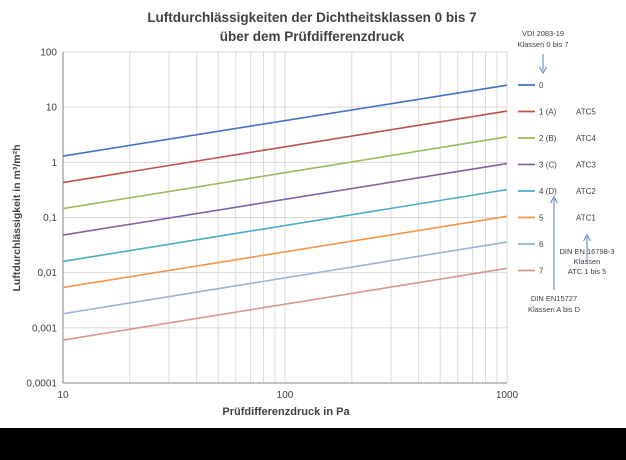  What do you see at coordinates (543, 33) in the screenshot?
I see `vdi-annotation-line-1: VDI 2083-19` at bounding box center [543, 33].